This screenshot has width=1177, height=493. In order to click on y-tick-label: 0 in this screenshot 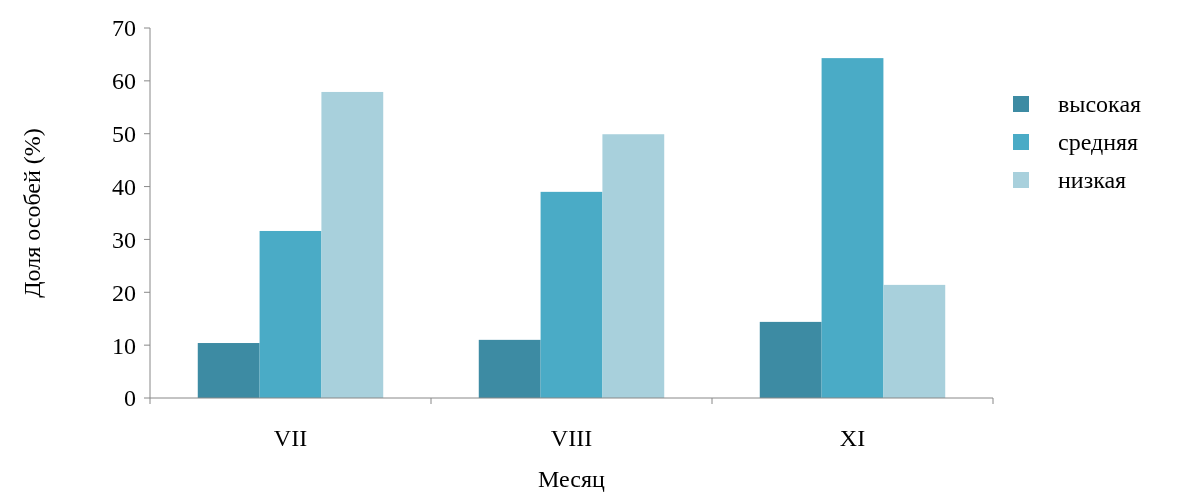, I will do `click(130, 398)`.